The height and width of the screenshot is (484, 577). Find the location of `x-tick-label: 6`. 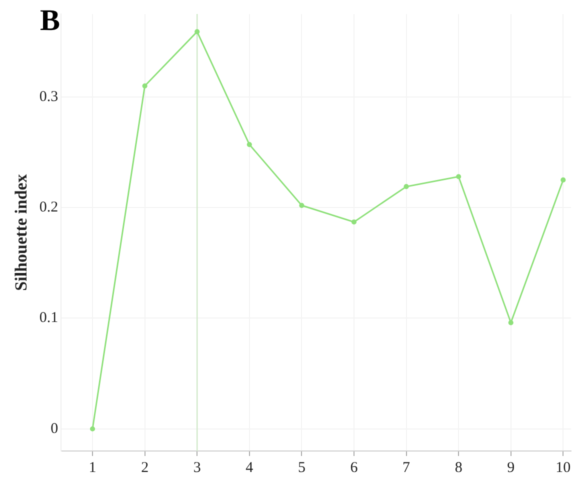

x-tick-label: 6 is located at coordinates (354, 468).